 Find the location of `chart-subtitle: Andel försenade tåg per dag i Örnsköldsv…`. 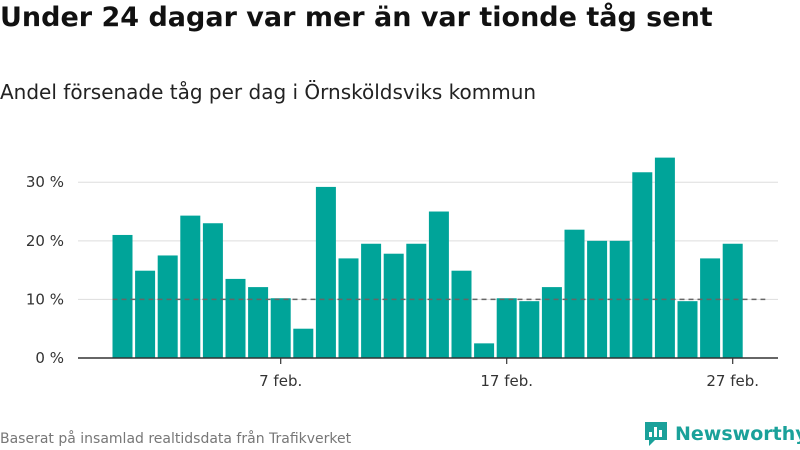

chart-subtitle: Andel försenade tåg per dag i Örnsköldsv… is located at coordinates (268, 92).